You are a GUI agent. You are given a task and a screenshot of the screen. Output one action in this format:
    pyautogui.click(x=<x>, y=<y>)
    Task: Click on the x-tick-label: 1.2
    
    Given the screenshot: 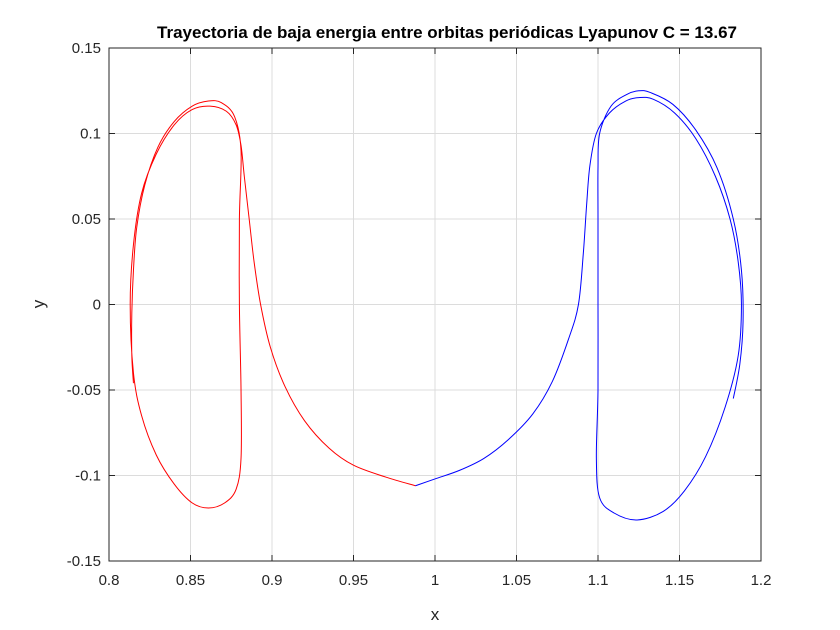 What is the action you would take?
    pyautogui.click(x=761, y=580)
    